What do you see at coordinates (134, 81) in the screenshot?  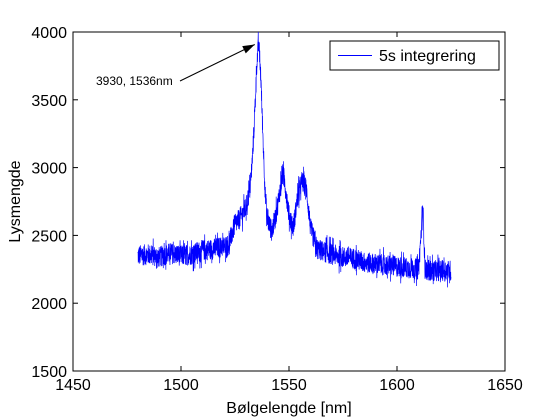 I see `annotation-label: 3930, 1536nm` at bounding box center [134, 81].